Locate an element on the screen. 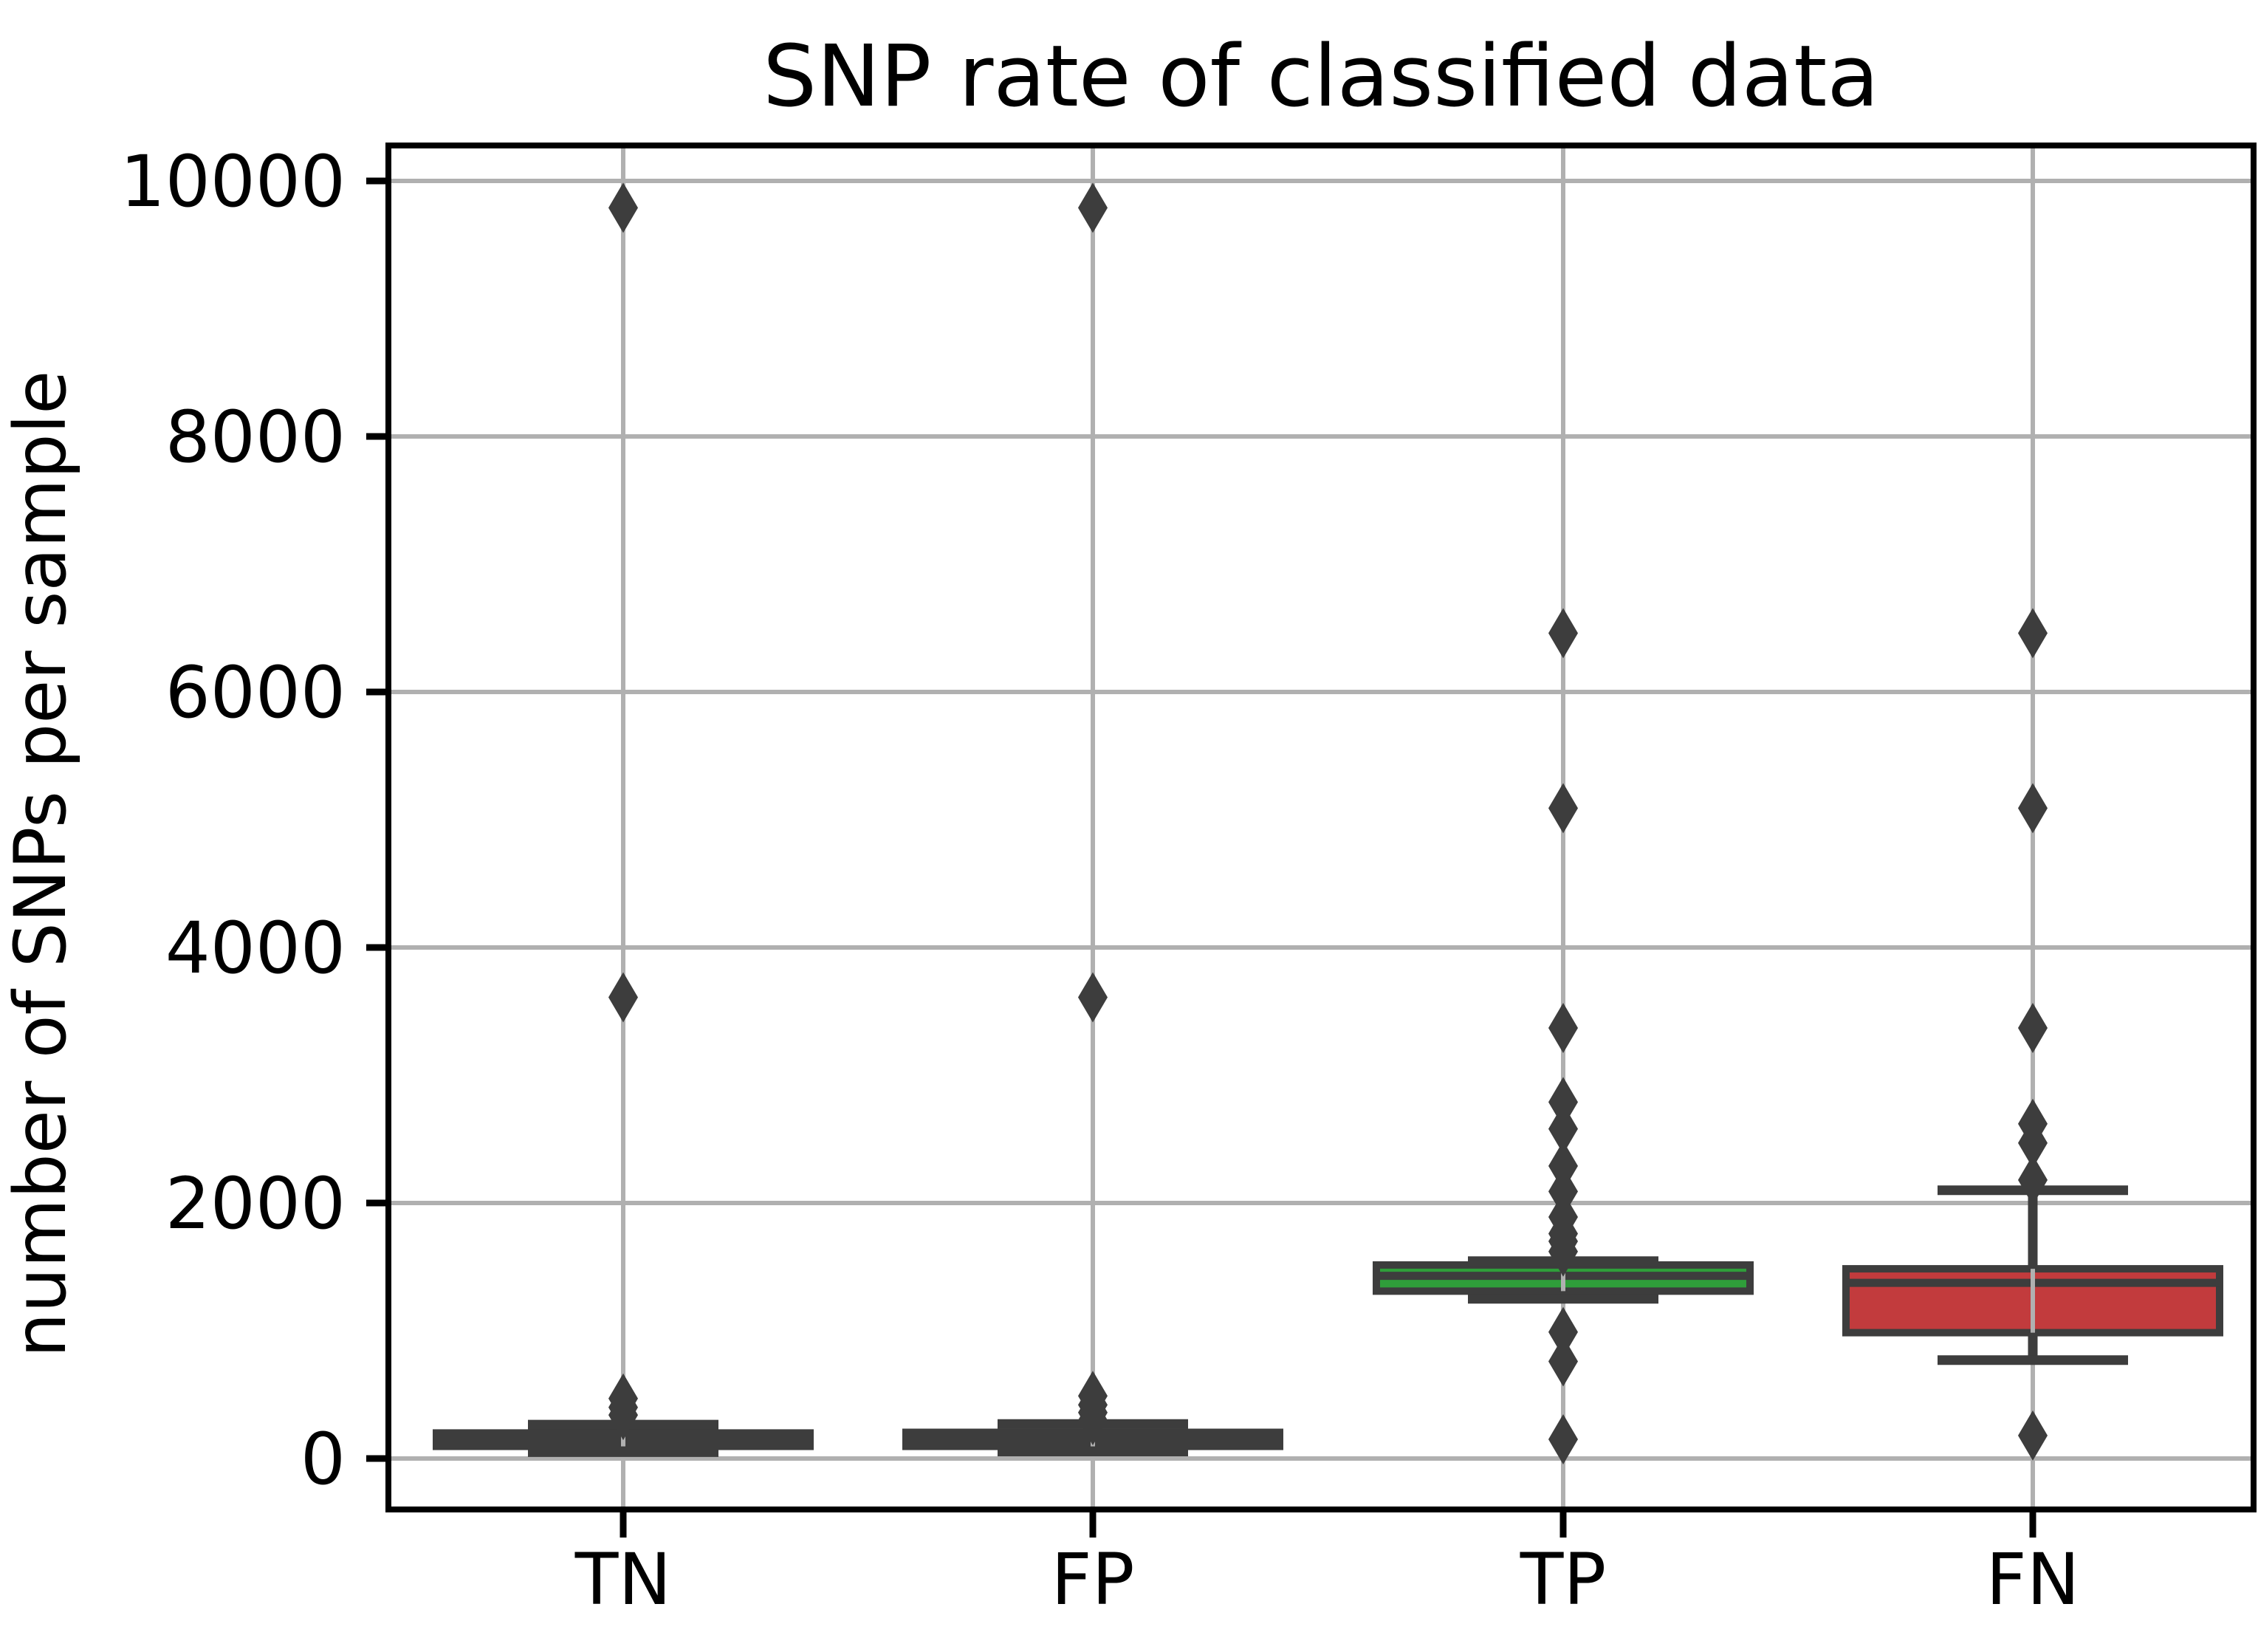 Image resolution: width=2258 pixels, height=1652 pixels. x-tick-label: TN is located at coordinates (622, 1579).